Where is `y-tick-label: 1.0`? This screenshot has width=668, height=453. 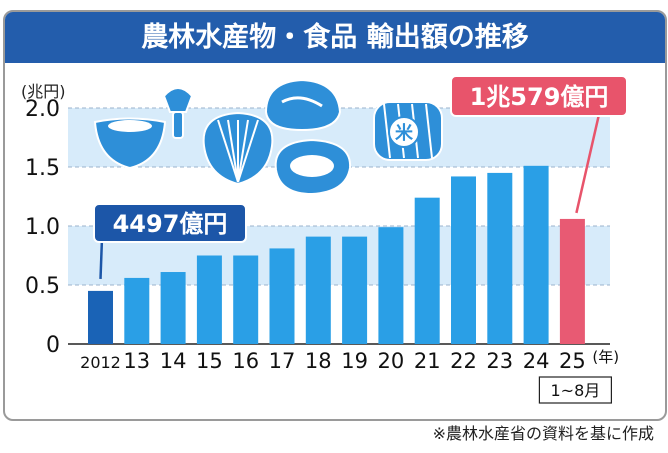 y-tick-label: 1.0 is located at coordinates (42, 227).